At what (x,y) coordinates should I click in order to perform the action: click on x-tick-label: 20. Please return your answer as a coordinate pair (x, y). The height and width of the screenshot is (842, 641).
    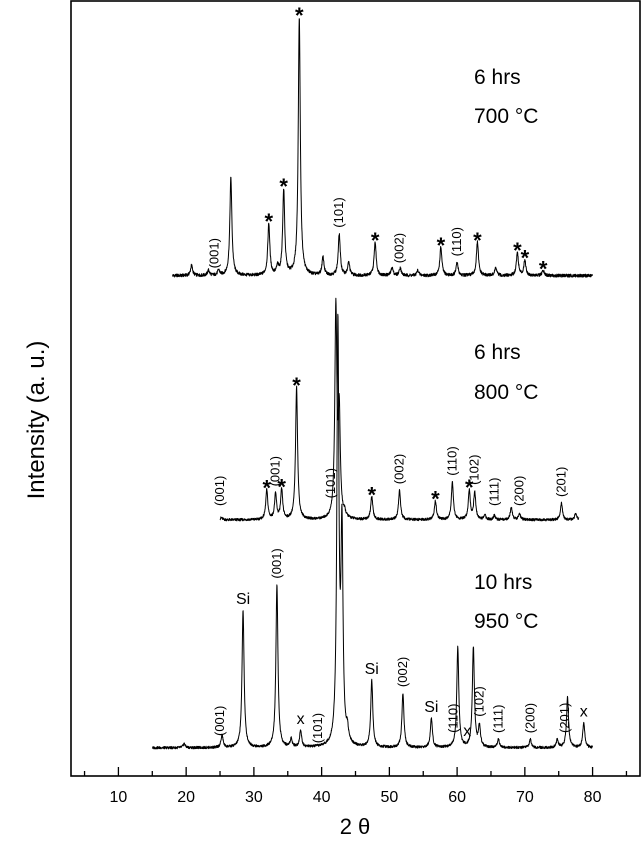
    Looking at the image, I should click on (186, 797).